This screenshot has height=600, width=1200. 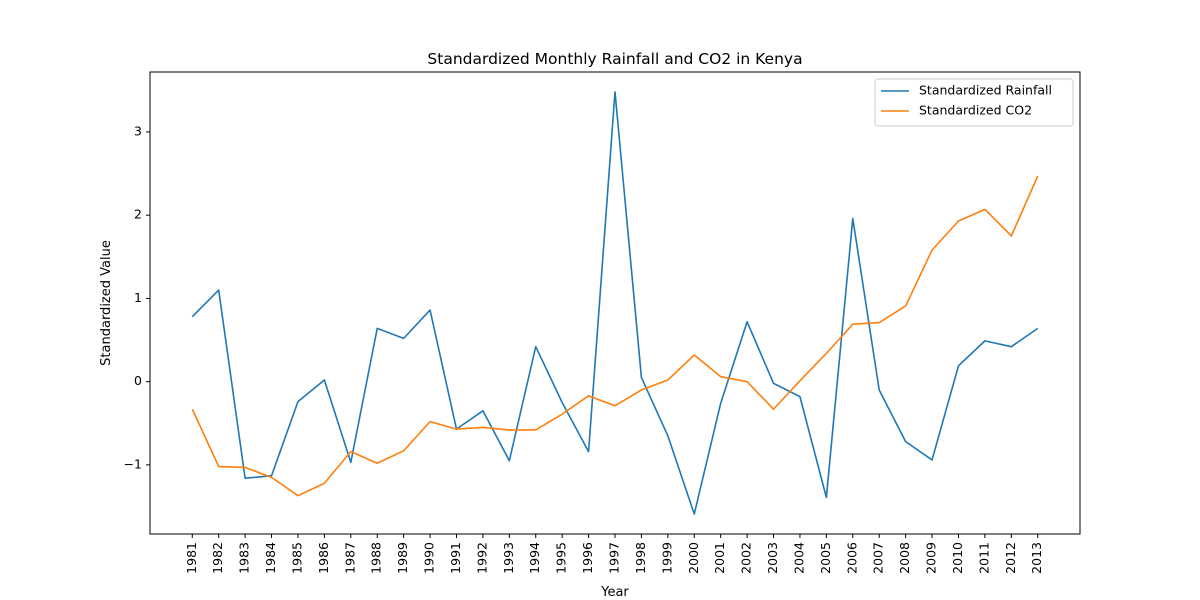 What do you see at coordinates (270, 558) in the screenshot?
I see `x-tick-label: 1984` at bounding box center [270, 558].